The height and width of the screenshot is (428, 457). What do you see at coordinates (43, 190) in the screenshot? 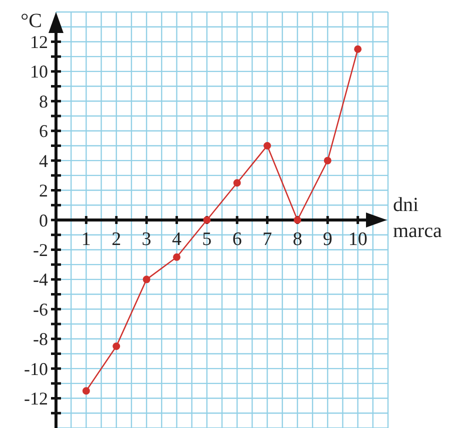
I see `y-tick-label: 2` at bounding box center [43, 190].